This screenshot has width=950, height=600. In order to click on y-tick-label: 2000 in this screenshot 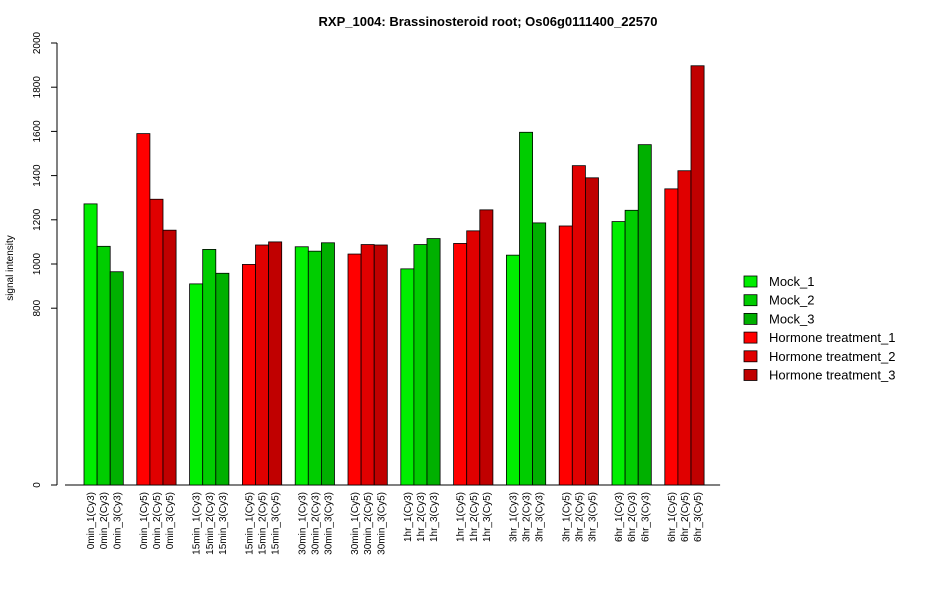, I will do `click(37, 42)`.